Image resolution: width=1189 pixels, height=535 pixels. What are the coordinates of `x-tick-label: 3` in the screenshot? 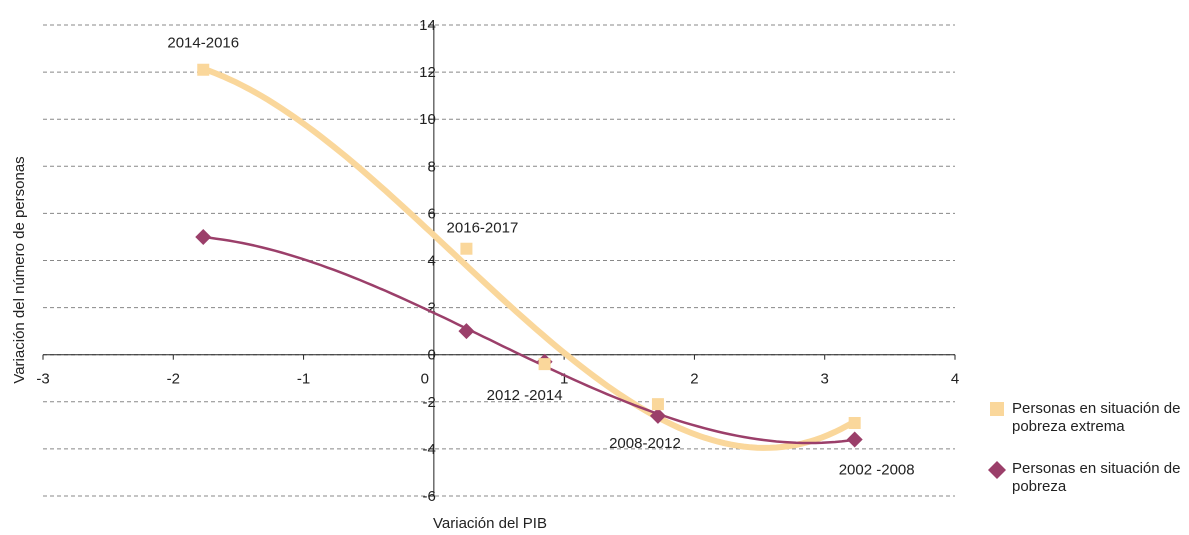 It's located at (825, 379).